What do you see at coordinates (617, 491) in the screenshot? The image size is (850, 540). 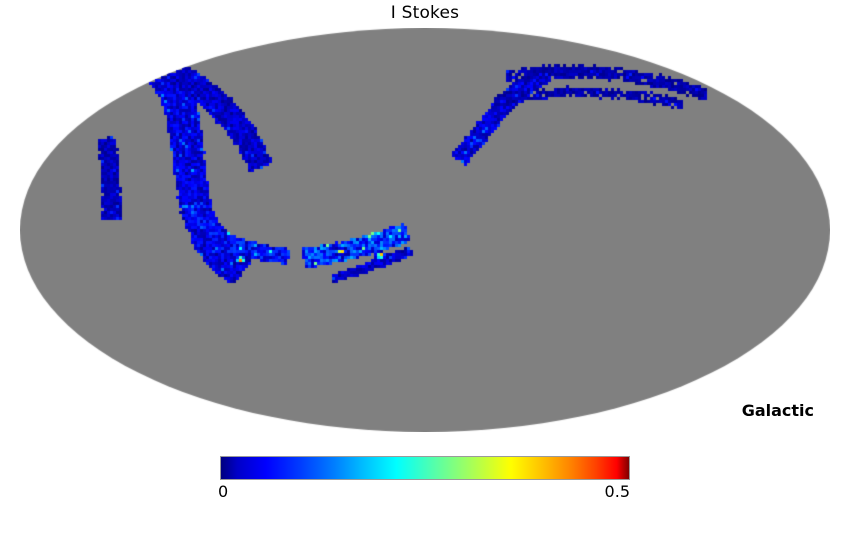 I see `colorbar-max-tick-label: 0.5` at bounding box center [617, 491].